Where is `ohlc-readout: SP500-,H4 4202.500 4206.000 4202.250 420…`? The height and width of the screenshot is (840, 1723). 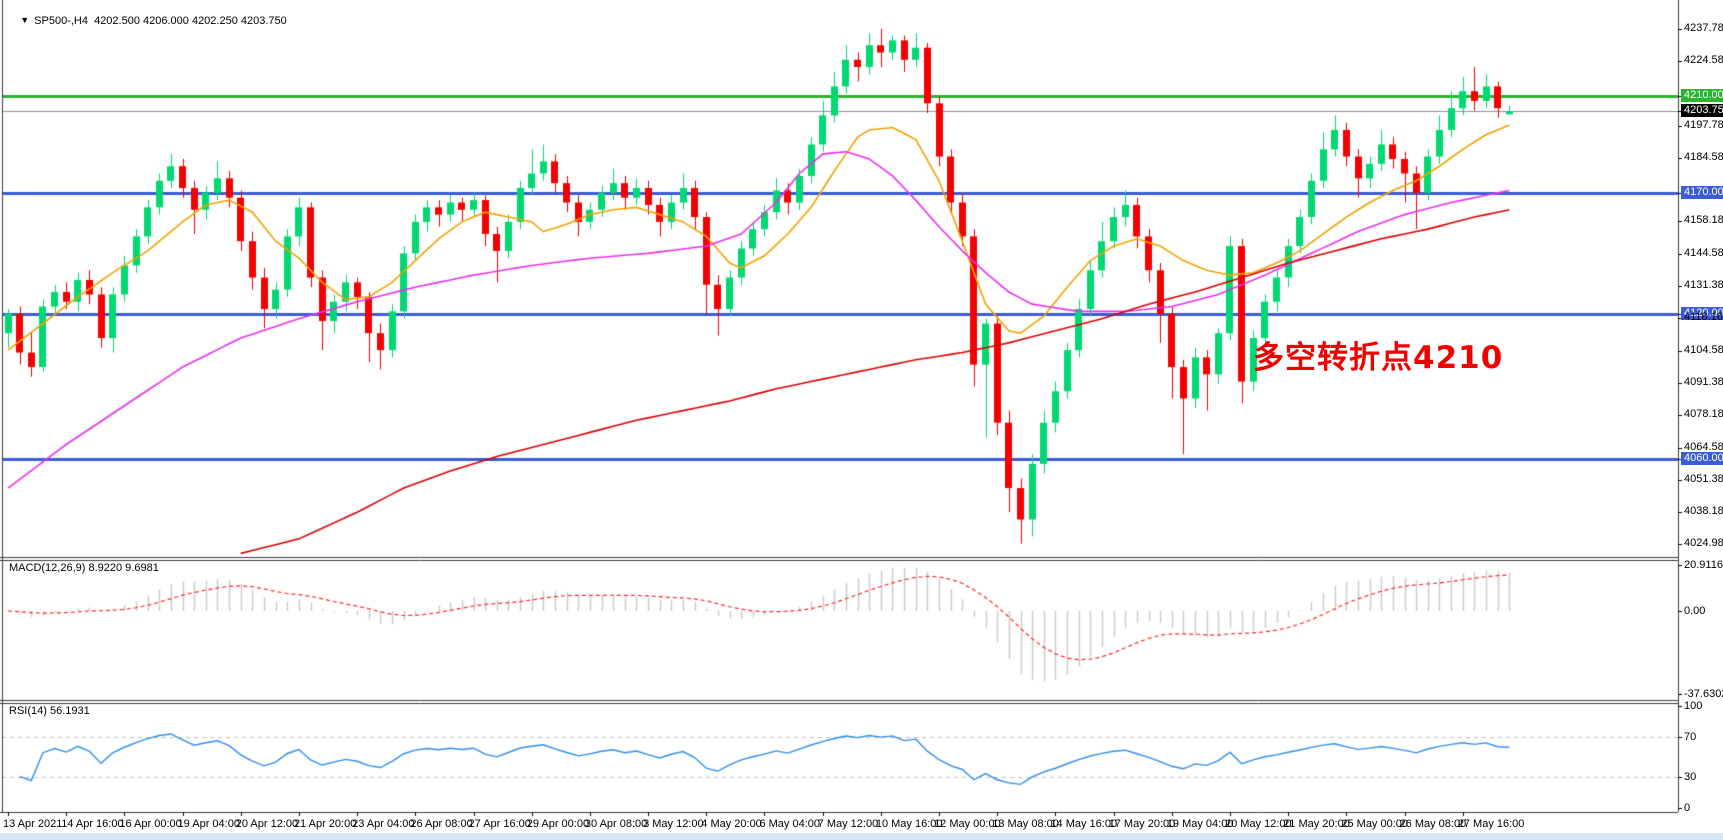
ohlc-readout: SP500-,H4 4202.500 4206.000 4202.250 420… is located at coordinates (160, 21).